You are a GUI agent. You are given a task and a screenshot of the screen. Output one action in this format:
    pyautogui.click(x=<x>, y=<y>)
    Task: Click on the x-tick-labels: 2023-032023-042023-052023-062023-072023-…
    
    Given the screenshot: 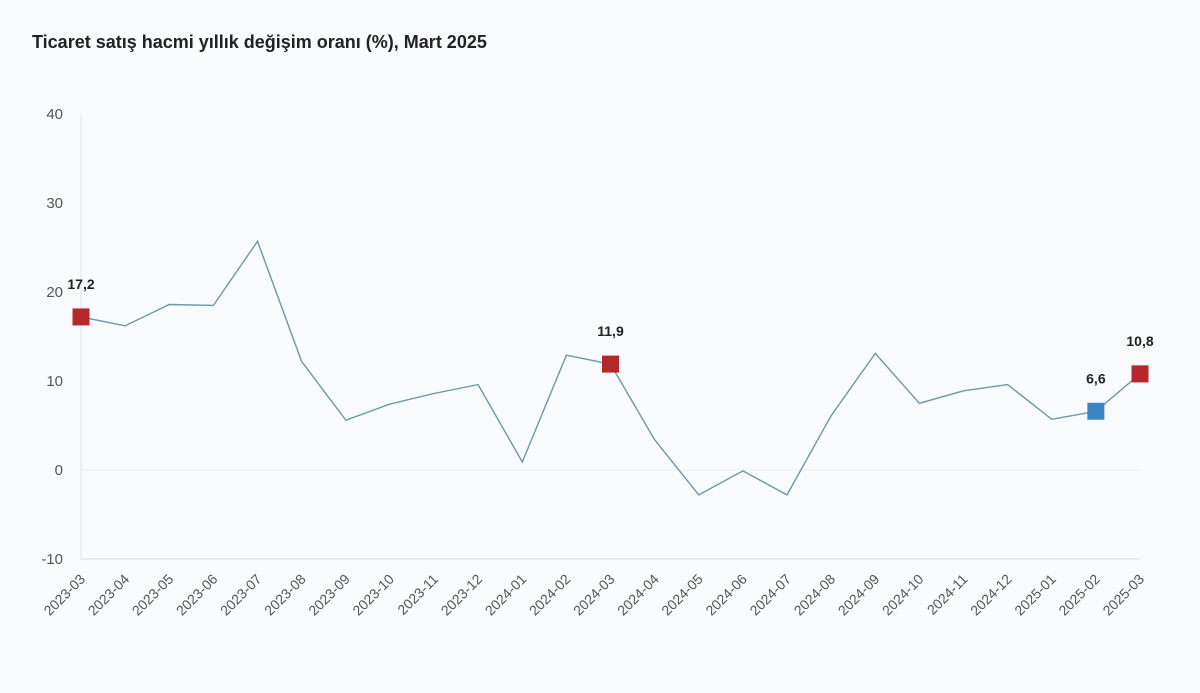 What is the action you would take?
    pyautogui.click(x=593, y=595)
    